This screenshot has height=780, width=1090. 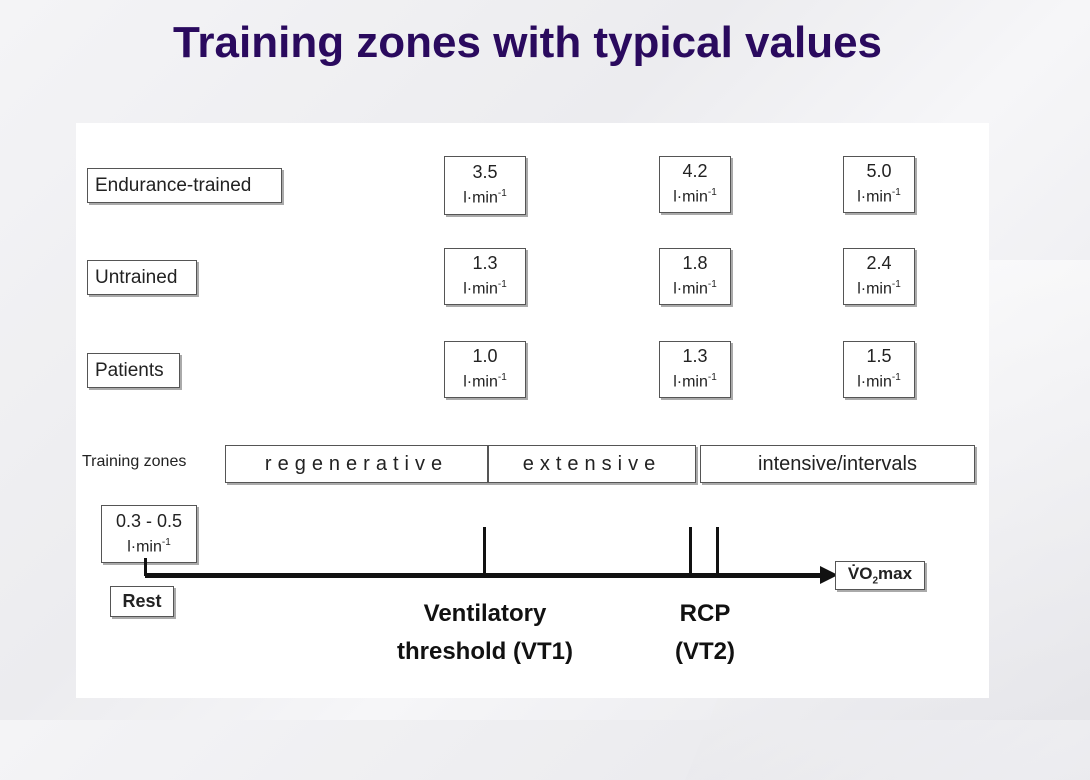 What do you see at coordinates (145, 567) in the screenshot?
I see `rest-tick` at bounding box center [145, 567].